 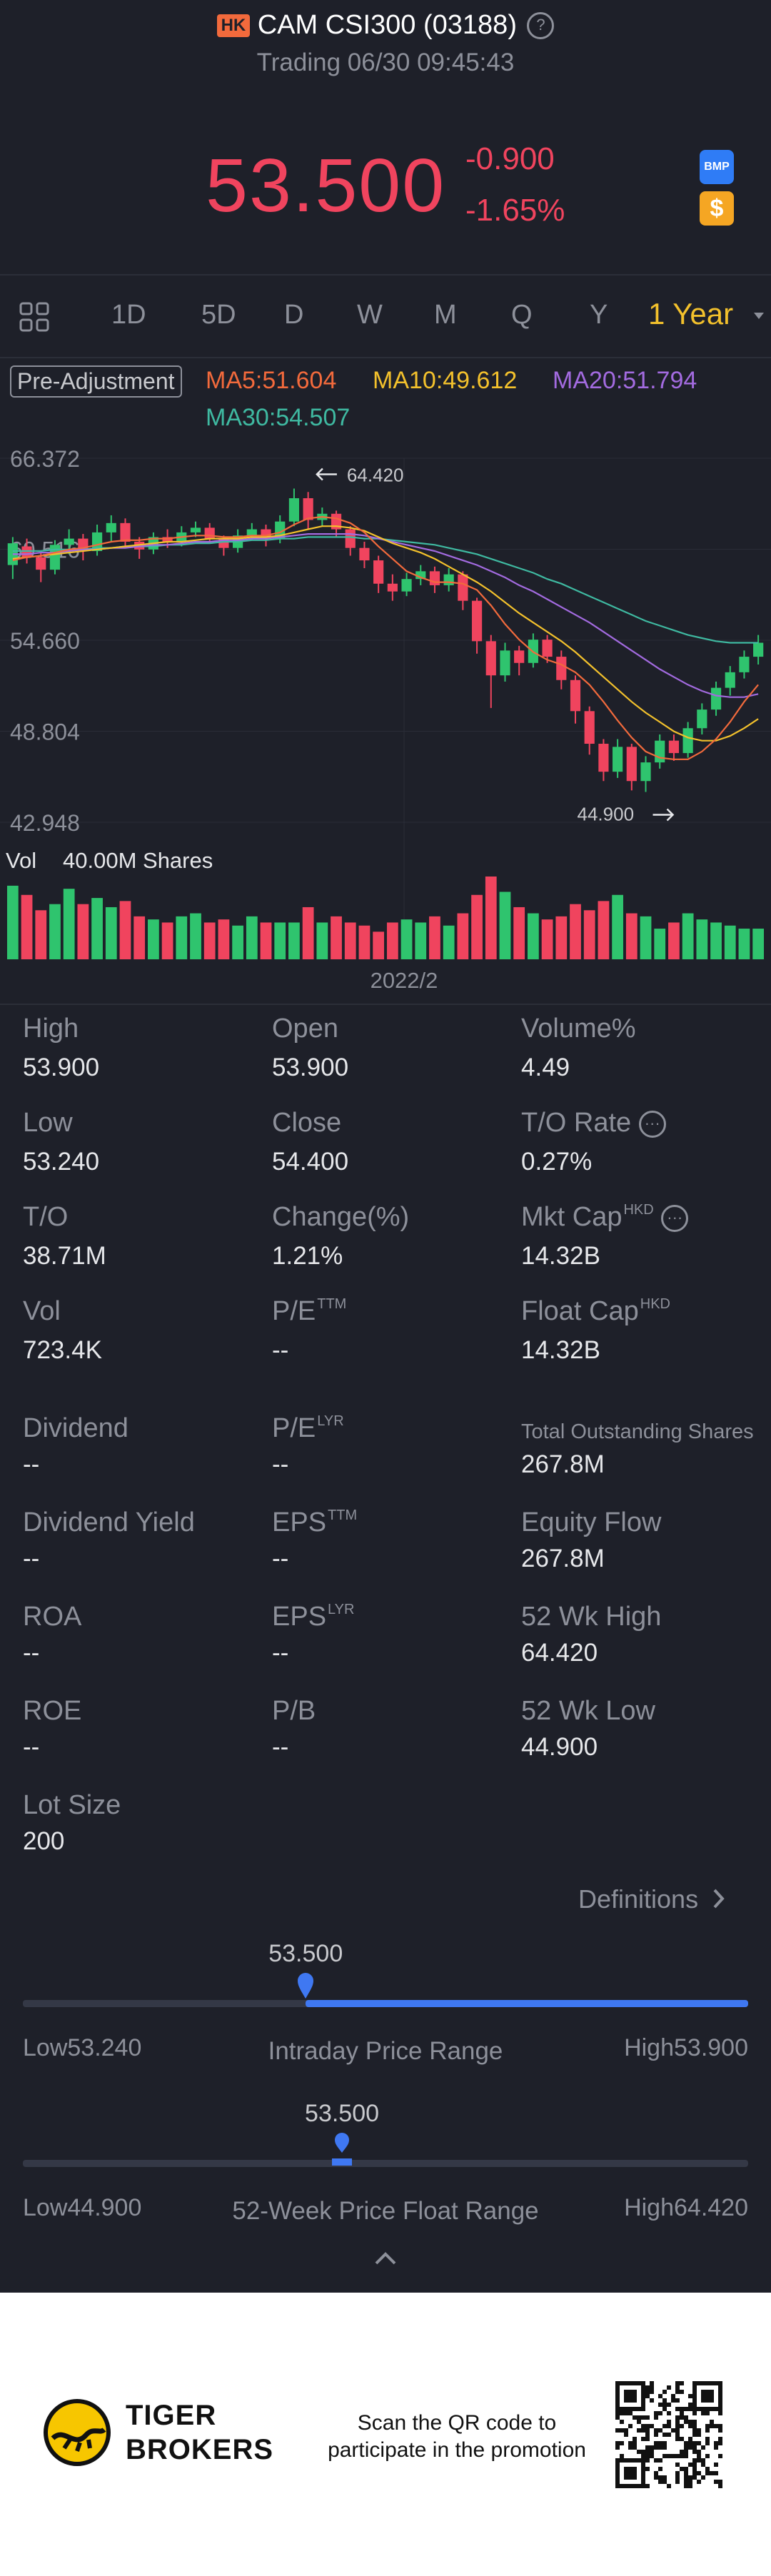 What do you see at coordinates (560, 1256) in the screenshot?
I see `mkt-cap-value: 14.32B` at bounding box center [560, 1256].